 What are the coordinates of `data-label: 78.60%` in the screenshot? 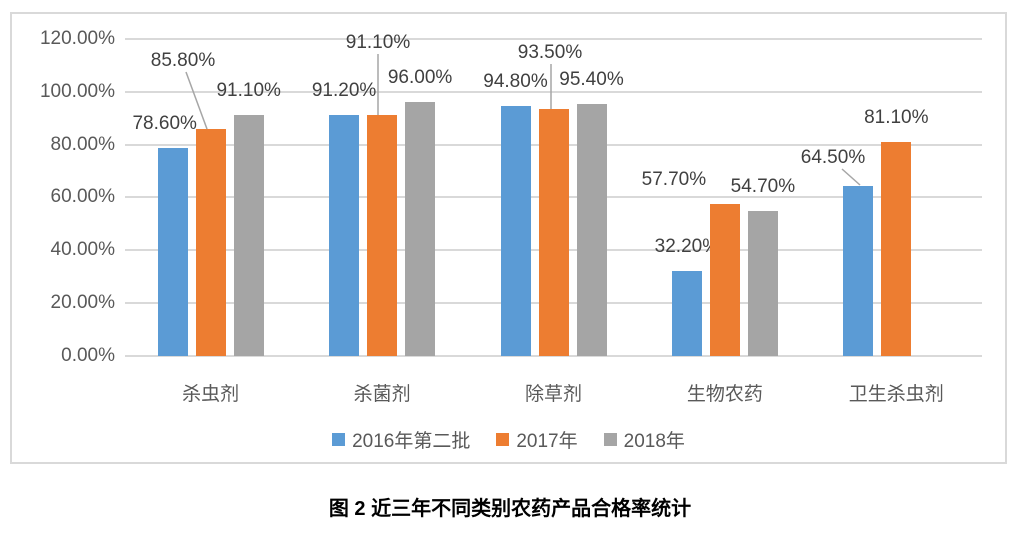 It's located at (164, 124).